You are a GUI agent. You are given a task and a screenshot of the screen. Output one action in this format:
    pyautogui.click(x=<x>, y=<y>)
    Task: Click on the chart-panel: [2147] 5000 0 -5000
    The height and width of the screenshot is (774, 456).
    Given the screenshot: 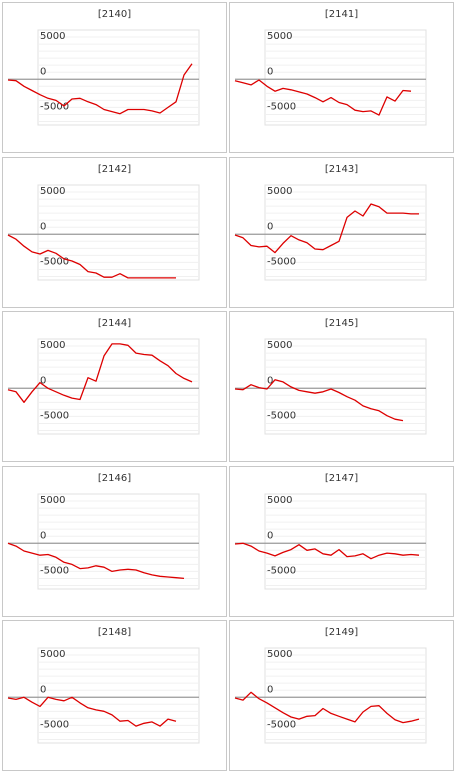 What is the action you would take?
    pyautogui.click(x=341, y=541)
    